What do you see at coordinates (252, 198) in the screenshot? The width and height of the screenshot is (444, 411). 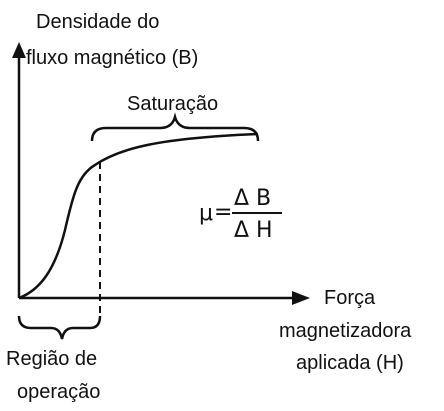 I see `formula-numerator: Δ B` at bounding box center [252, 198].